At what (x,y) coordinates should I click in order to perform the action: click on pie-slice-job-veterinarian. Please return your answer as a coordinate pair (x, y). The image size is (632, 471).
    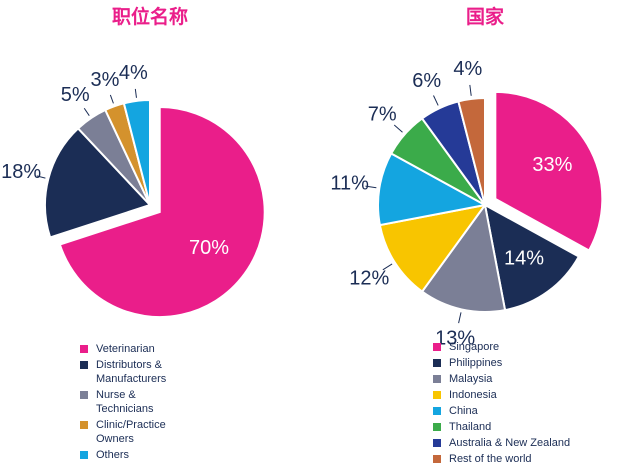
    Looking at the image, I should click on (162, 212).